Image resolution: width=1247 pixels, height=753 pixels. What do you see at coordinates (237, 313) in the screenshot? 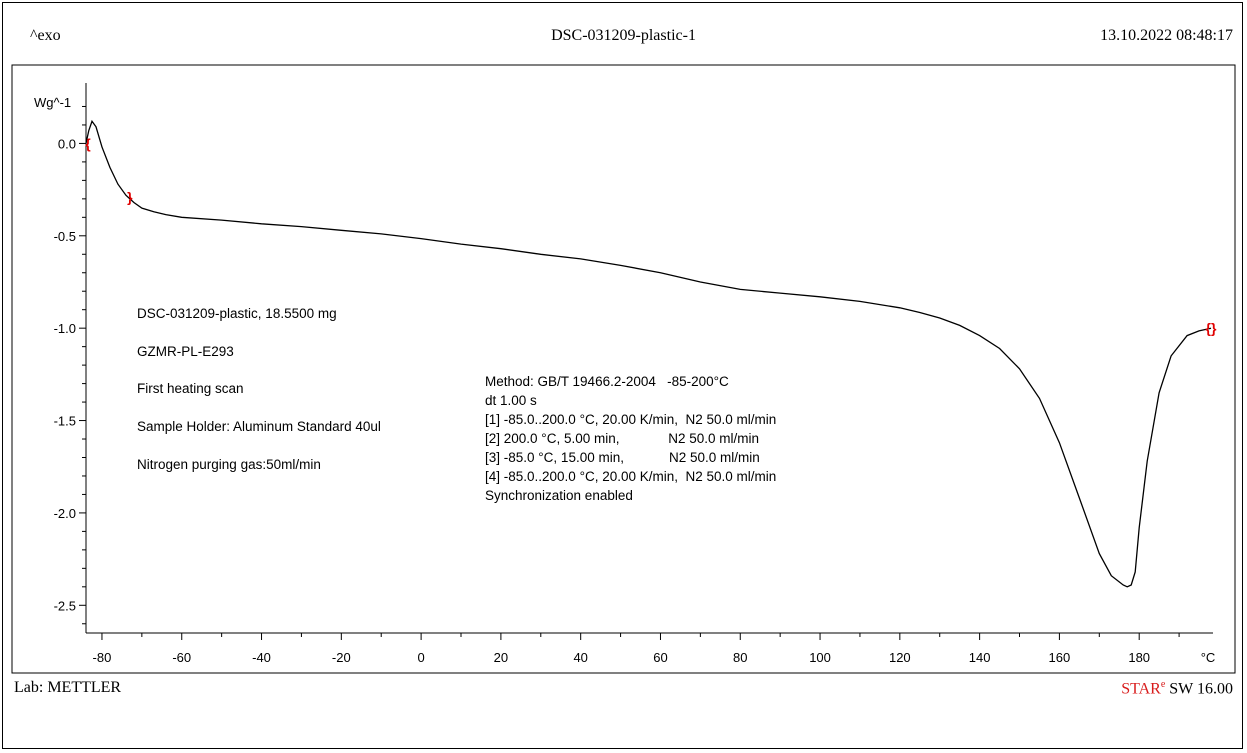
I see `sample-note: DSC-031209-plastic, 18.5500 mg` at bounding box center [237, 313].